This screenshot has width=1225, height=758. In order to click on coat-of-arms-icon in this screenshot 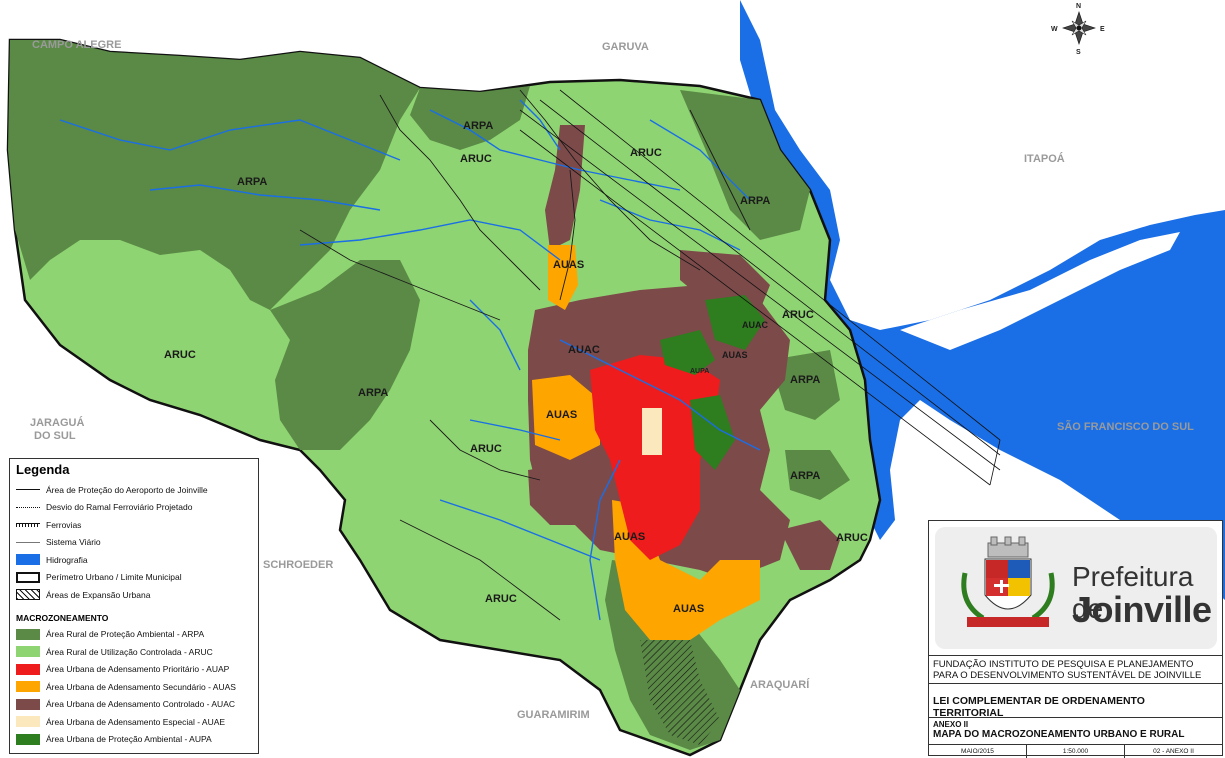, I will do `click(1008, 581)`.